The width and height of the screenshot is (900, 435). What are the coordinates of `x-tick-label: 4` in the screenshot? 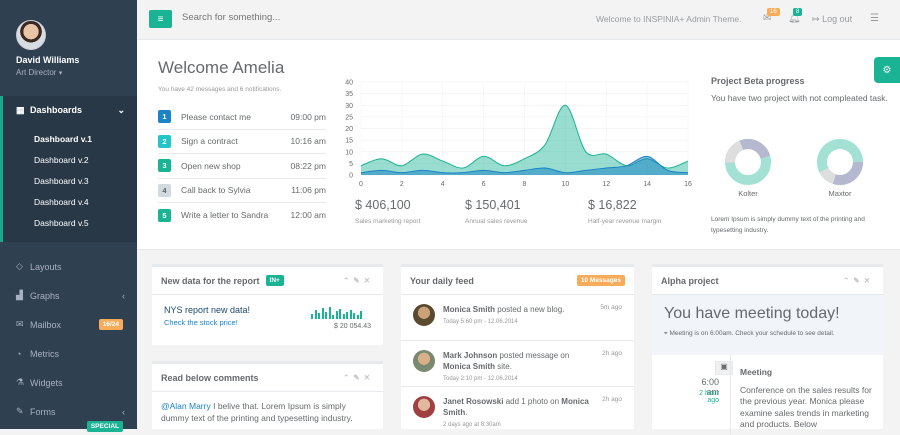 It's located at (443, 184).